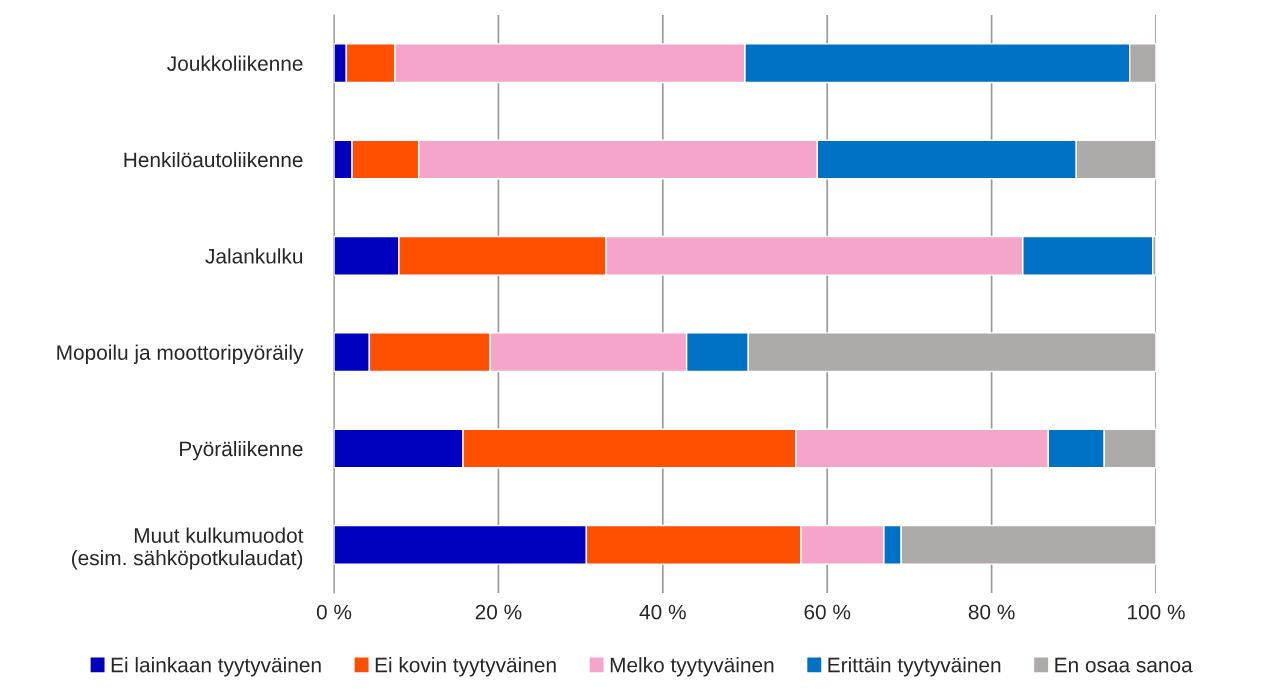  What do you see at coordinates (334, 612) in the screenshot?
I see `x-tick-label: 0 %` at bounding box center [334, 612].